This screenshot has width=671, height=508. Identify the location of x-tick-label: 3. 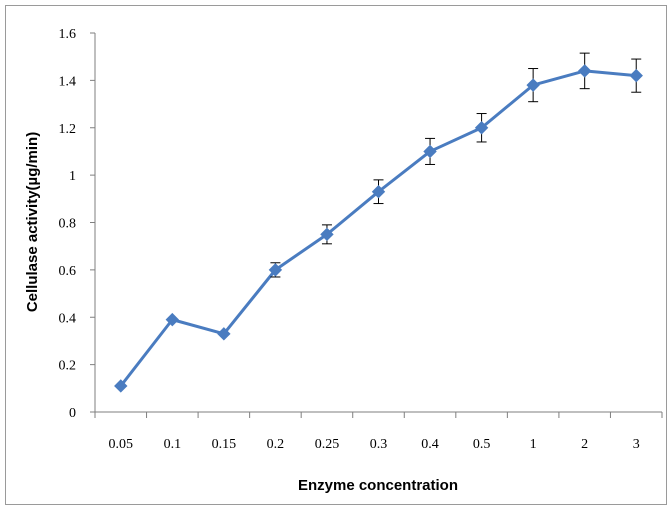
(636, 444).